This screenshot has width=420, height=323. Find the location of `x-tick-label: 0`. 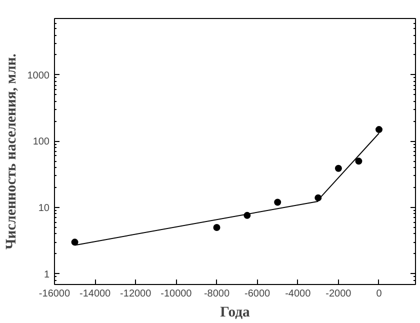

x-tick-label: 0 is located at coordinates (379, 294).